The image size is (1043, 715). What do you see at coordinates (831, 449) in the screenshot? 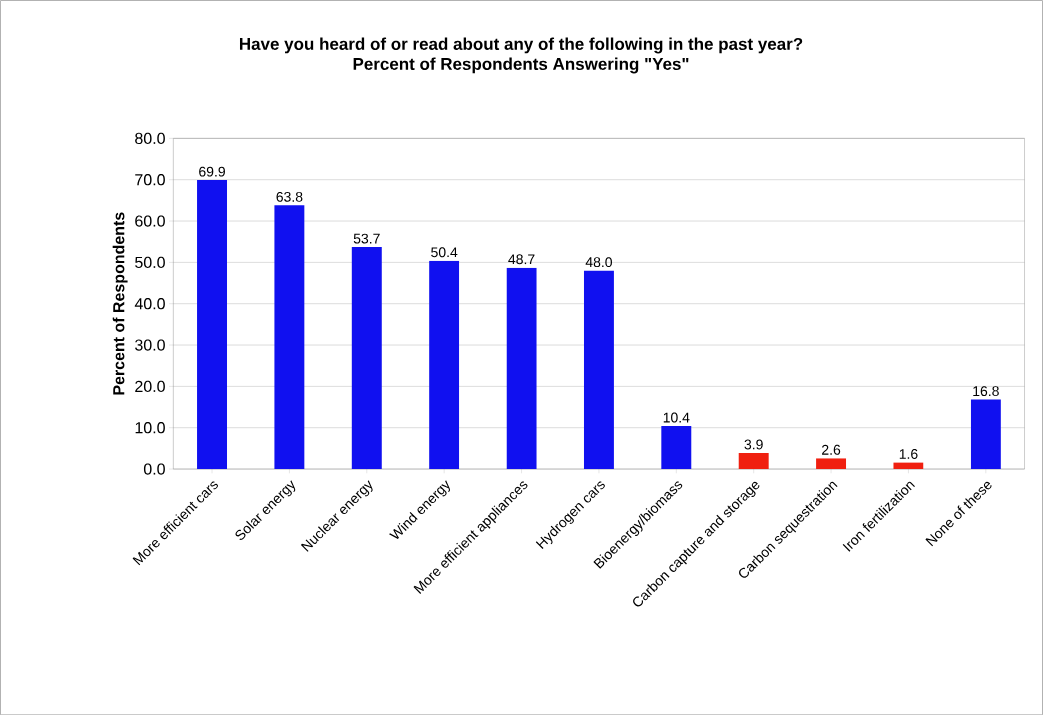
I see `data-label: 2.6` at bounding box center [831, 449].